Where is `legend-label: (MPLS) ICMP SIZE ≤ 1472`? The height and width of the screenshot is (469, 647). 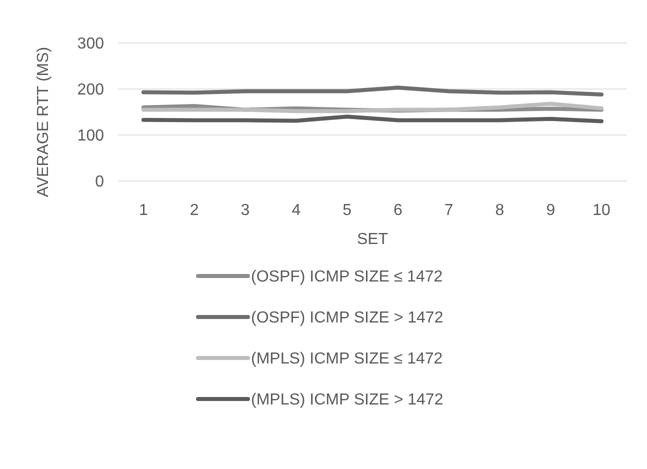
legend-label: (MPLS) ICMP SIZE ≤ 1472 is located at coordinates (347, 359).